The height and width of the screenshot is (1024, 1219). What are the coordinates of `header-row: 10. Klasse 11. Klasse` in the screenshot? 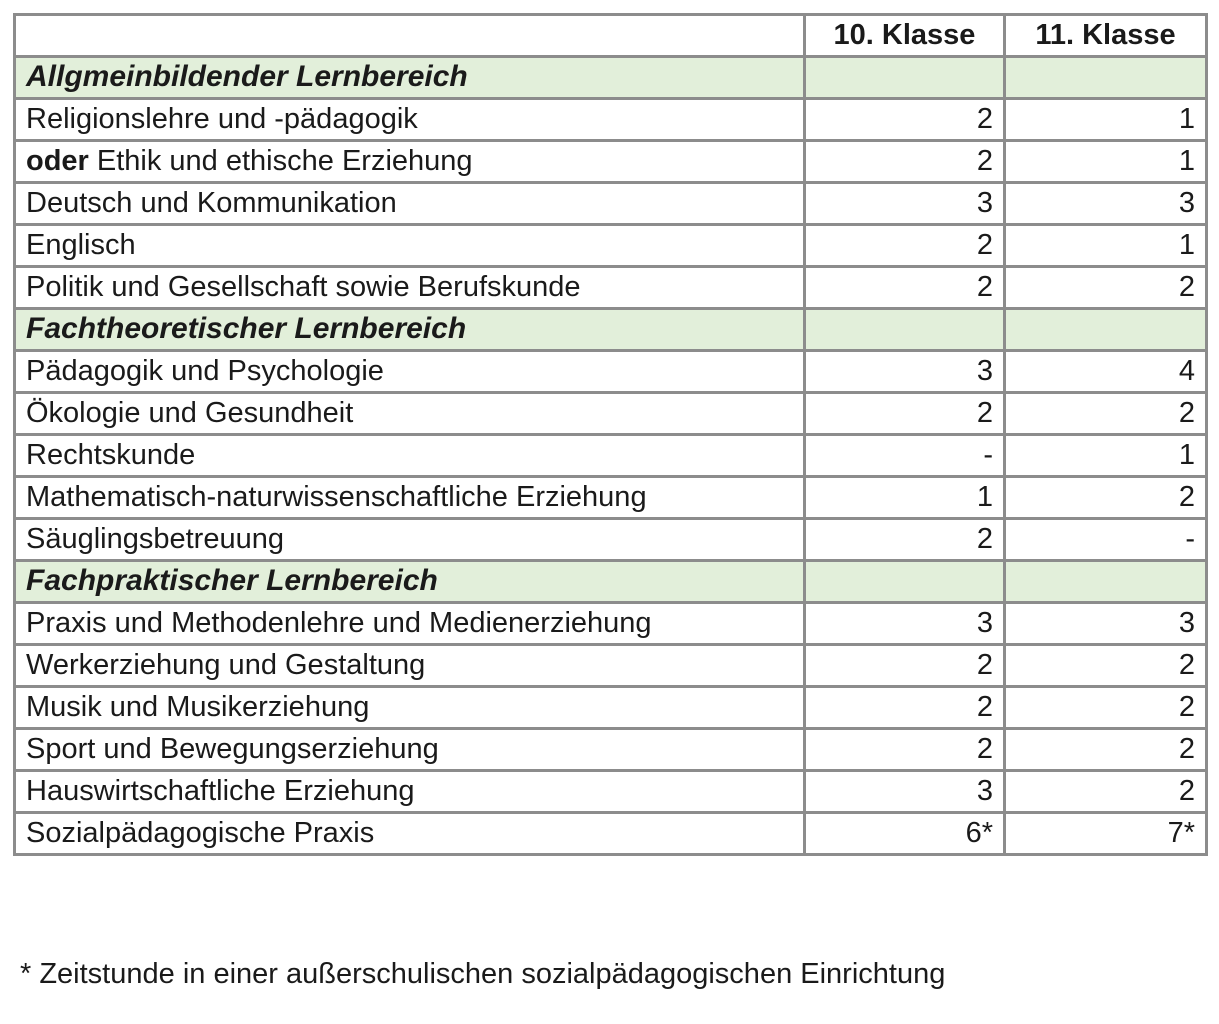 It's located at (610, 35).